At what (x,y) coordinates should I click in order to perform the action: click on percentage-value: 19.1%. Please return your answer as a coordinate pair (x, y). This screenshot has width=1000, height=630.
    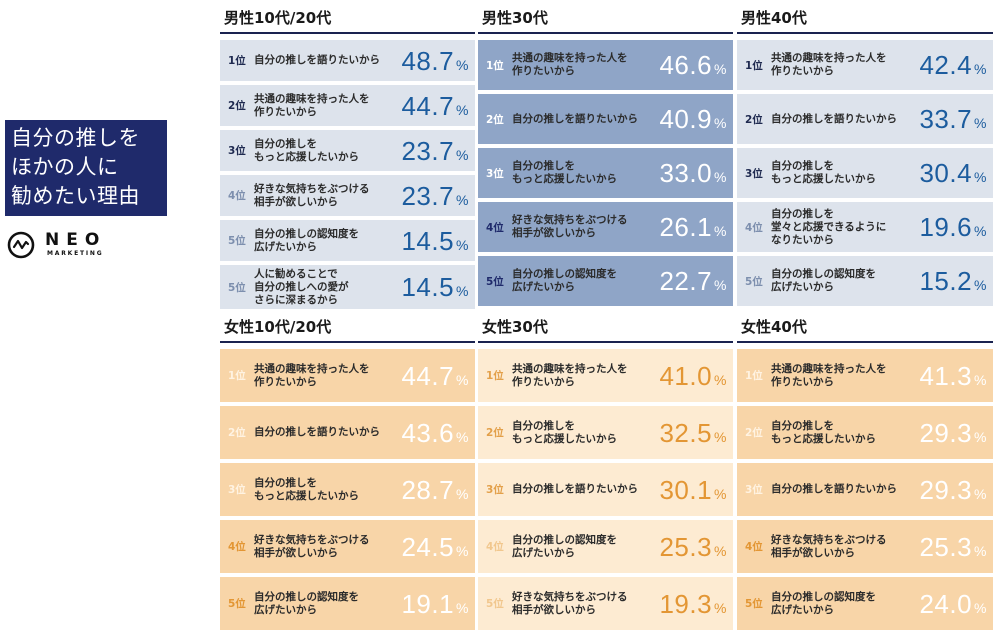
    Looking at the image, I should click on (435, 604).